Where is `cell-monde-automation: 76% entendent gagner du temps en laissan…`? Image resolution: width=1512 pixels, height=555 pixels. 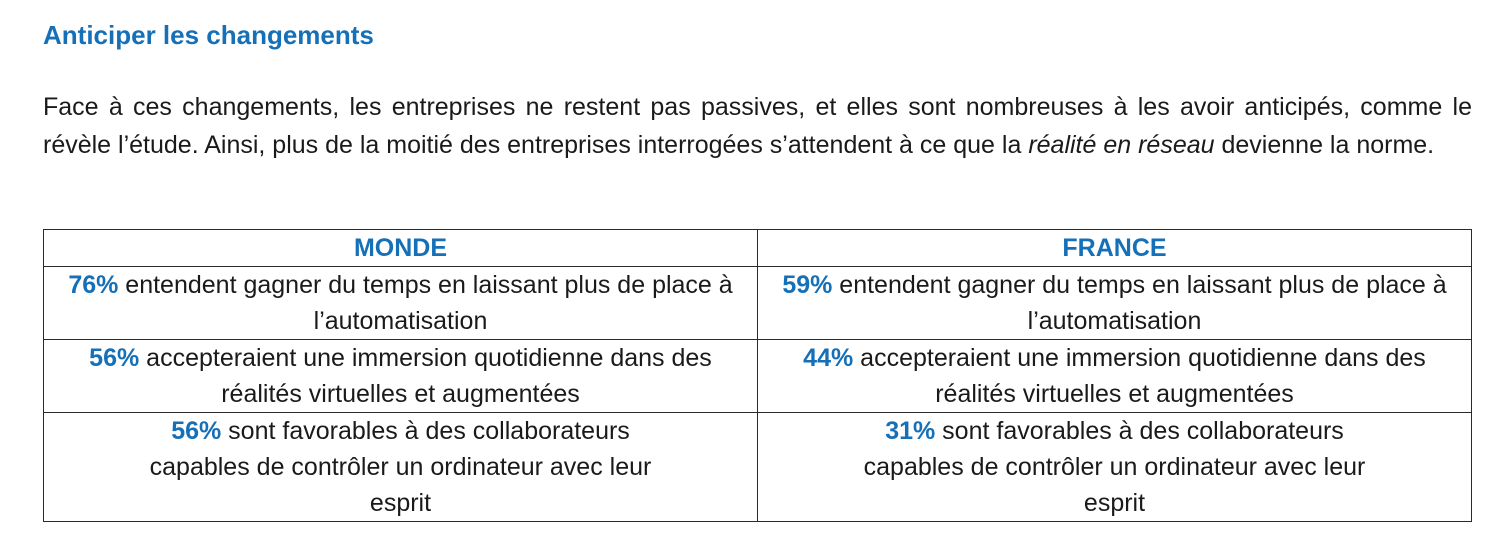
cell-monde-automation: 76% entendent gagner du temps en laissan… is located at coordinates (400, 303).